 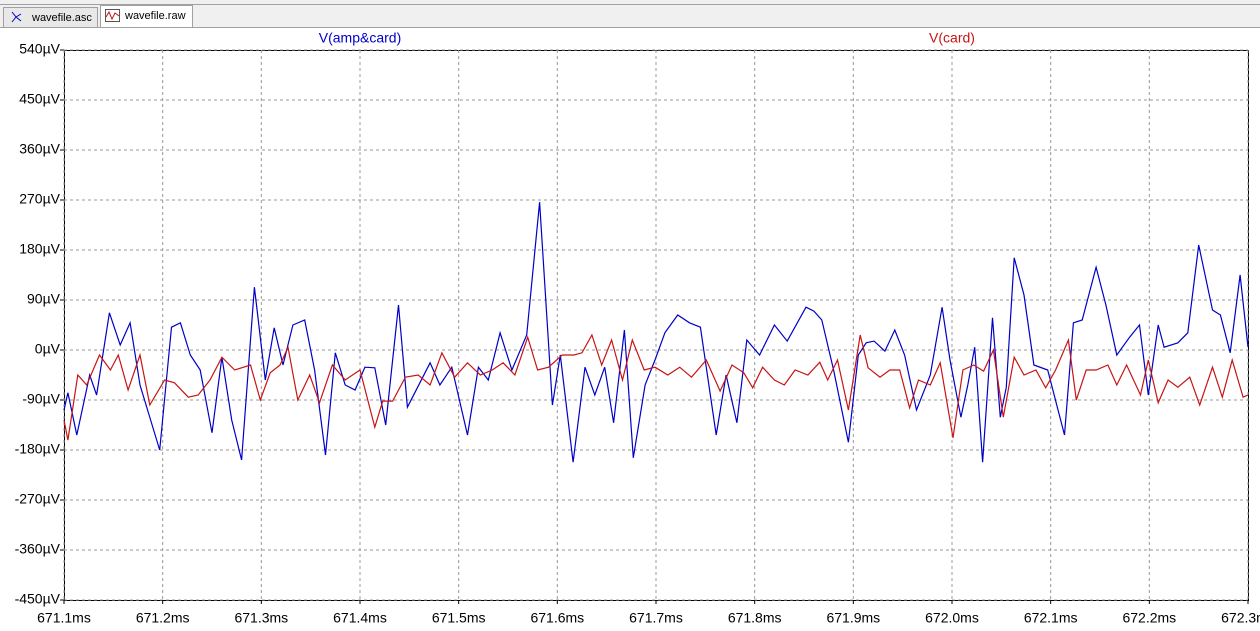 What do you see at coordinates (155, 16) in the screenshot?
I see `tab-label: wavefile.raw` at bounding box center [155, 16].